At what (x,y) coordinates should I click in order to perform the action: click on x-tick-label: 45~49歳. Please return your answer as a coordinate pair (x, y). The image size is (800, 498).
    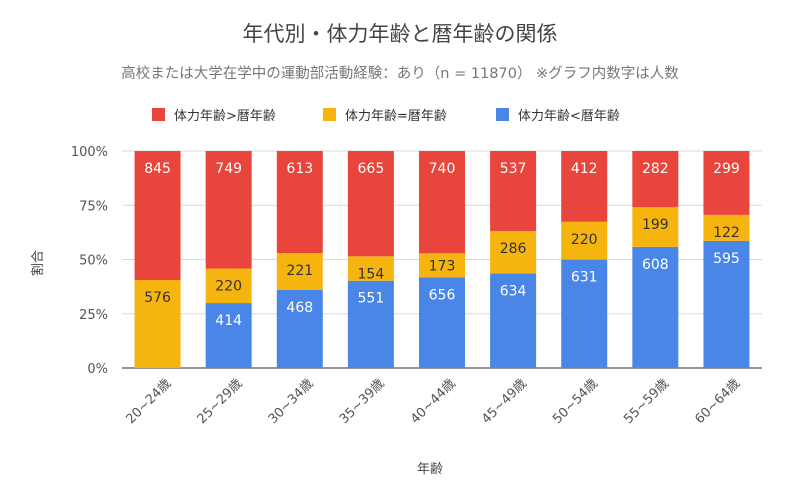
    Looking at the image, I should click on (504, 401).